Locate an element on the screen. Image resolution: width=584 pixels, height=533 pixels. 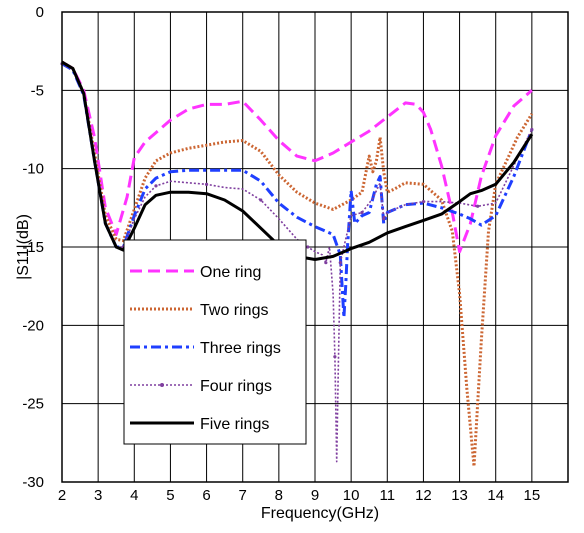
x-tick-label: 9 is located at coordinates (315, 495).